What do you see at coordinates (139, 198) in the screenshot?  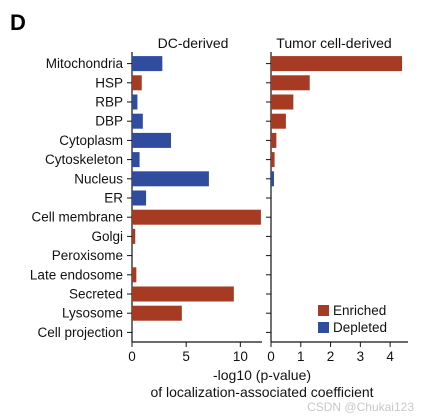 I see `bar-er` at bounding box center [139, 198].